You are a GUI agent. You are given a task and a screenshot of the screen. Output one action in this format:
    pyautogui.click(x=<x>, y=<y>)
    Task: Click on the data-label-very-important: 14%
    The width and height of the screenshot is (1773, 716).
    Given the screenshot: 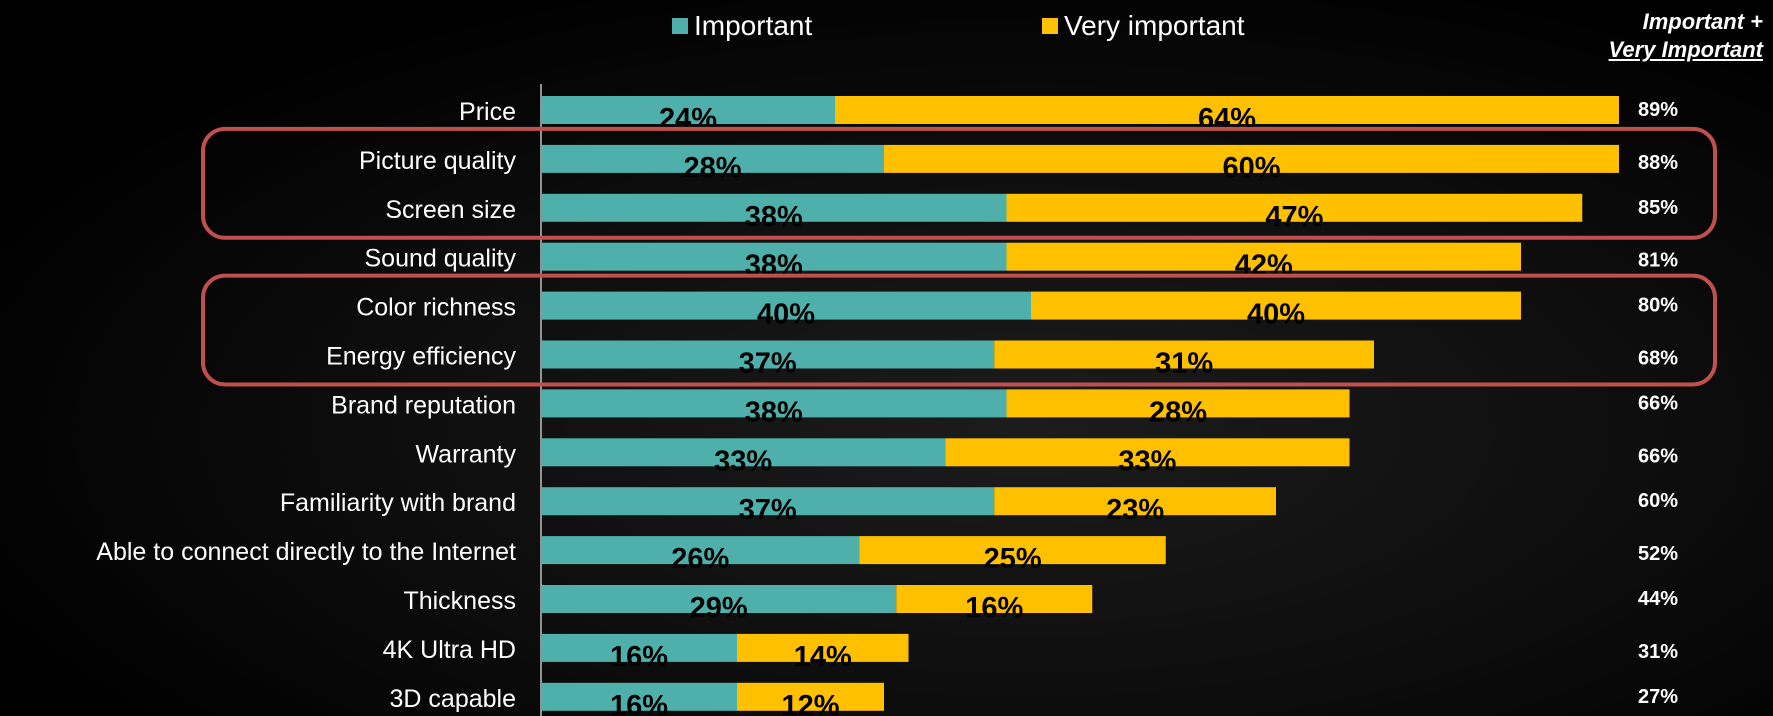 What is the action you would take?
    pyautogui.click(x=823, y=657)
    